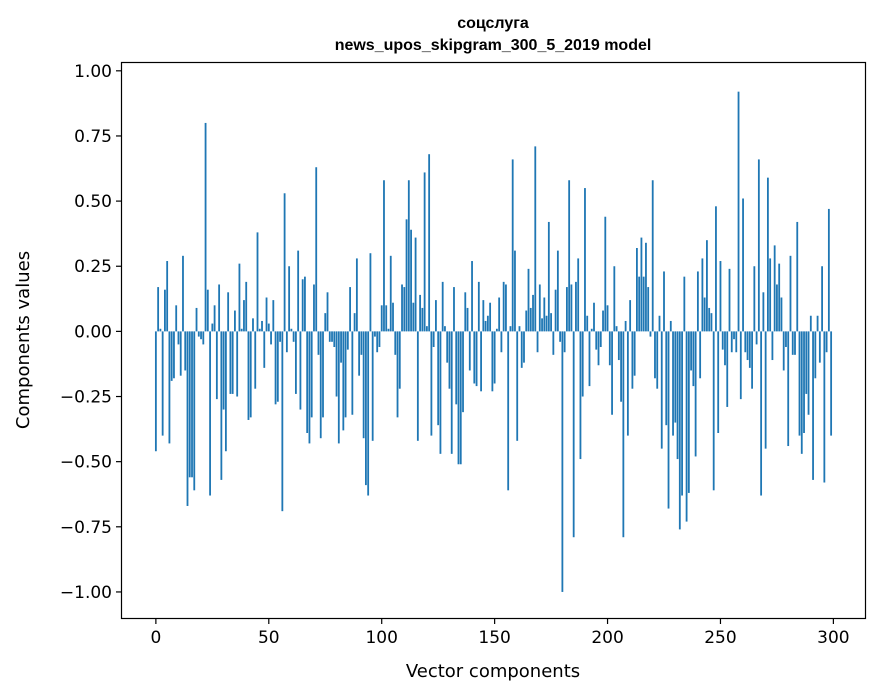  What do you see at coordinates (93, 202) in the screenshot?
I see `y-tick-label: 0.50` at bounding box center [93, 202].